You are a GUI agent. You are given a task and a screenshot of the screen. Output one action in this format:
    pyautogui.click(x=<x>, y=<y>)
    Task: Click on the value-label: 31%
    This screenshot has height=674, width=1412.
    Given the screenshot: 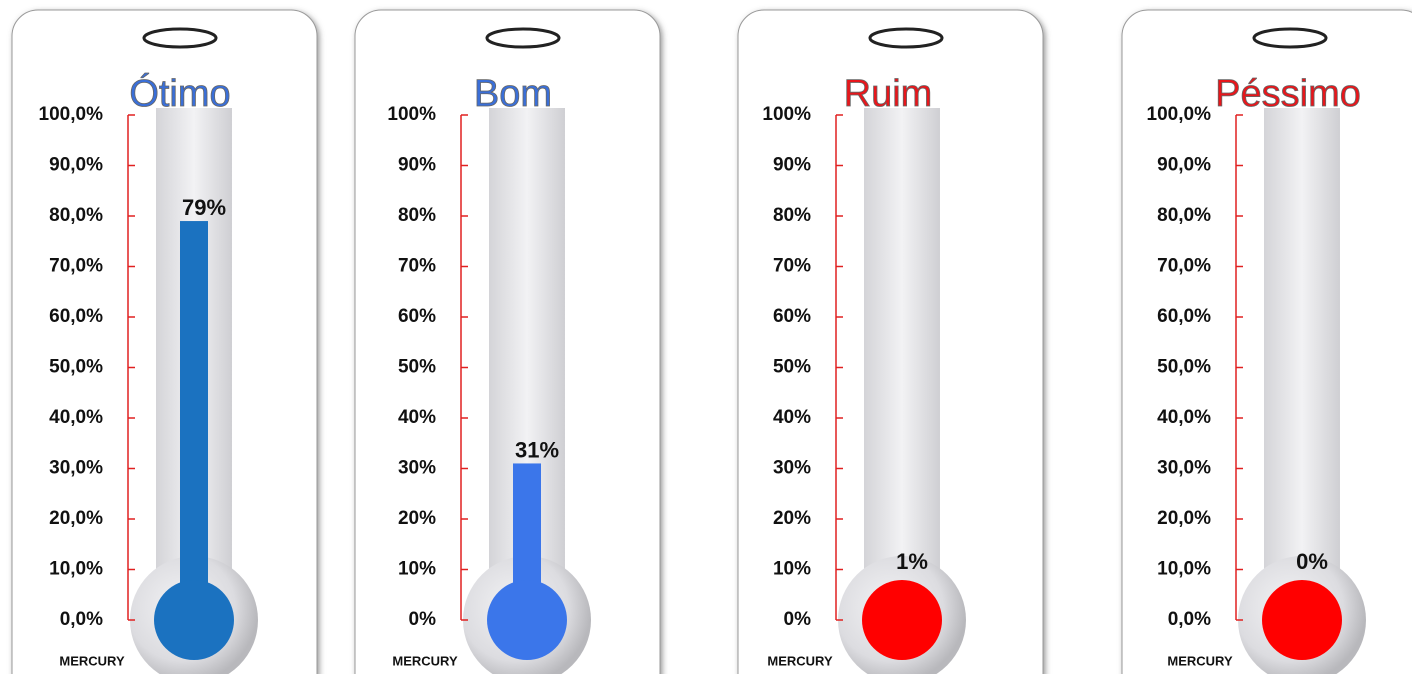 What is the action you would take?
    pyautogui.click(x=537, y=449)
    